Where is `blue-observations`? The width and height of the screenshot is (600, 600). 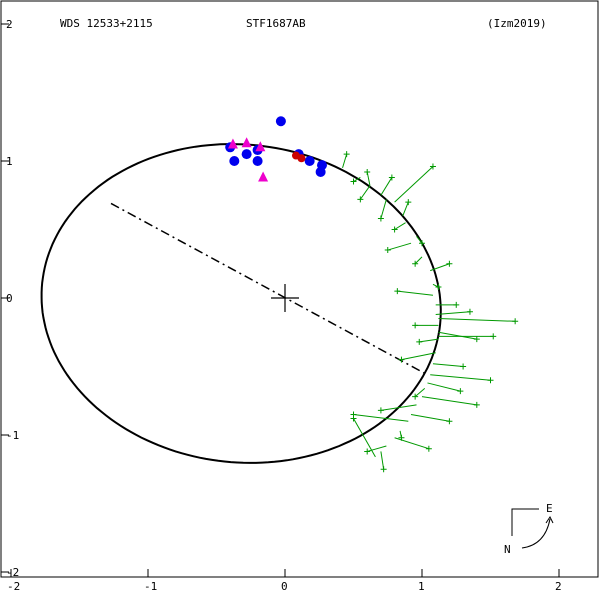
blue-observations is located at coordinates (276, 146).